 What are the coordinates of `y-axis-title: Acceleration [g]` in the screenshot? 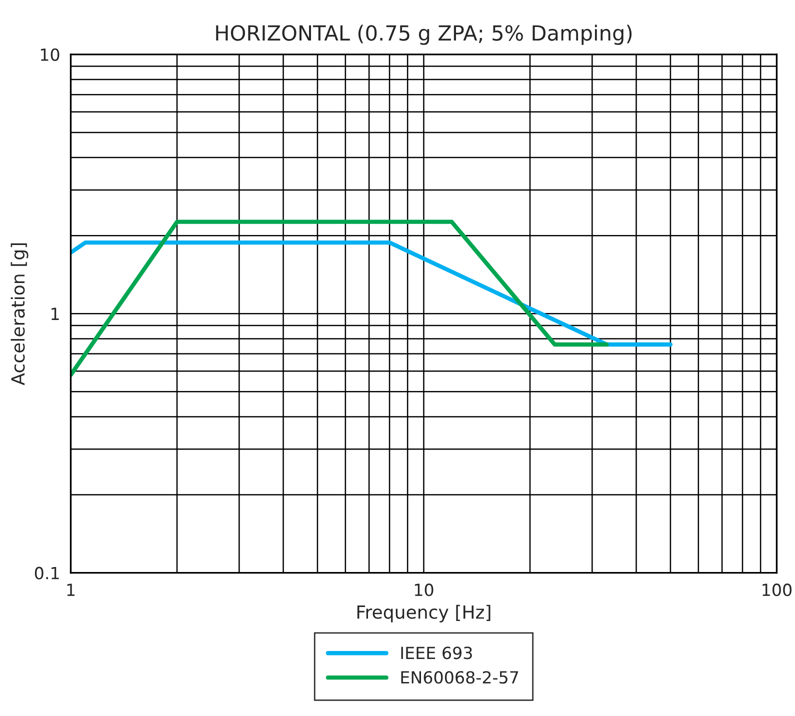 It's located at (19, 314).